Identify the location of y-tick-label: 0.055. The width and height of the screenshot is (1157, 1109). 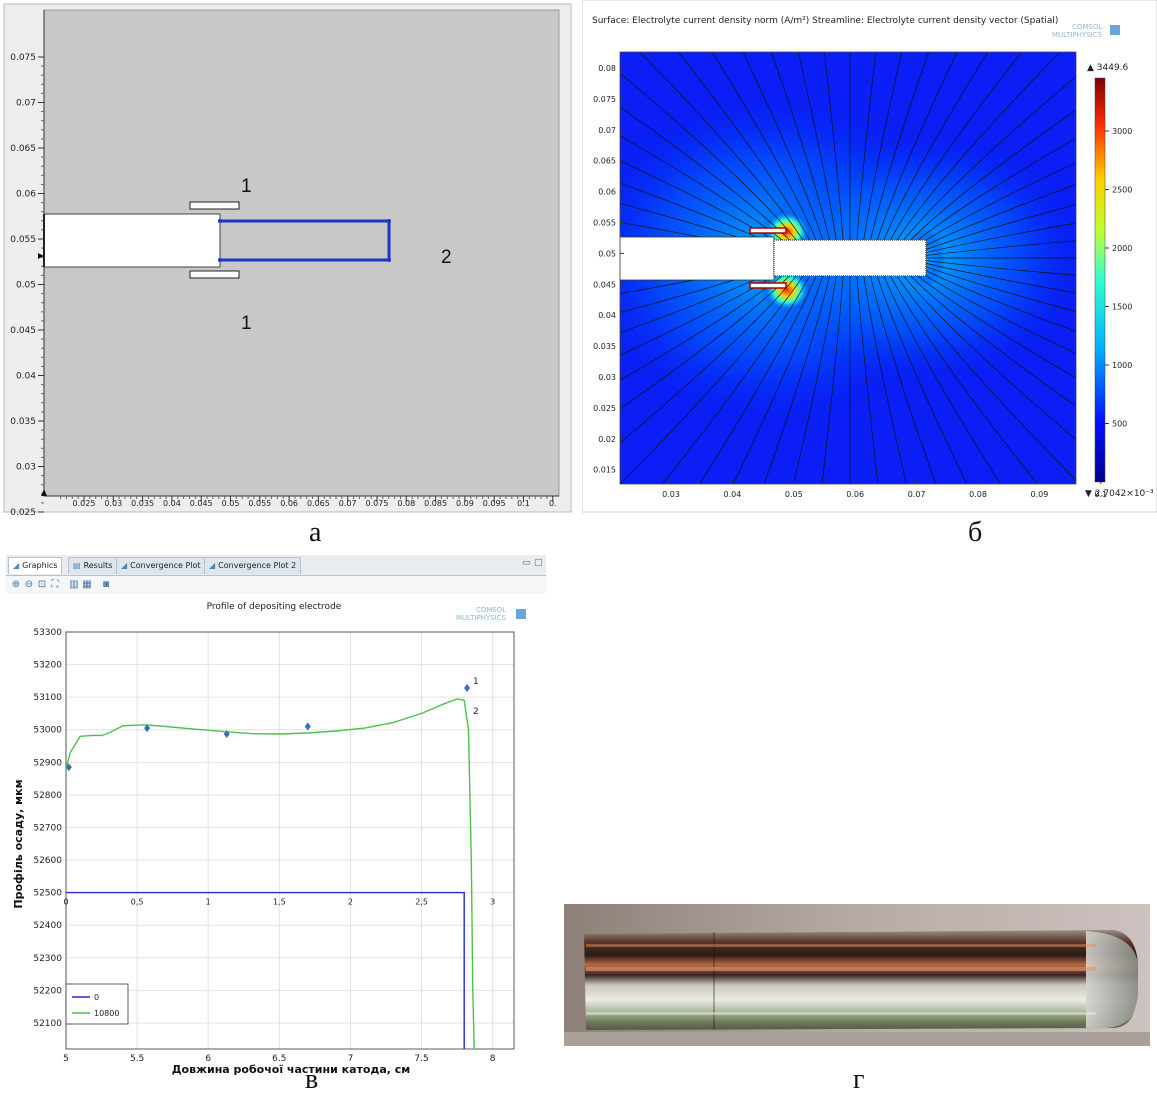
(23, 240).